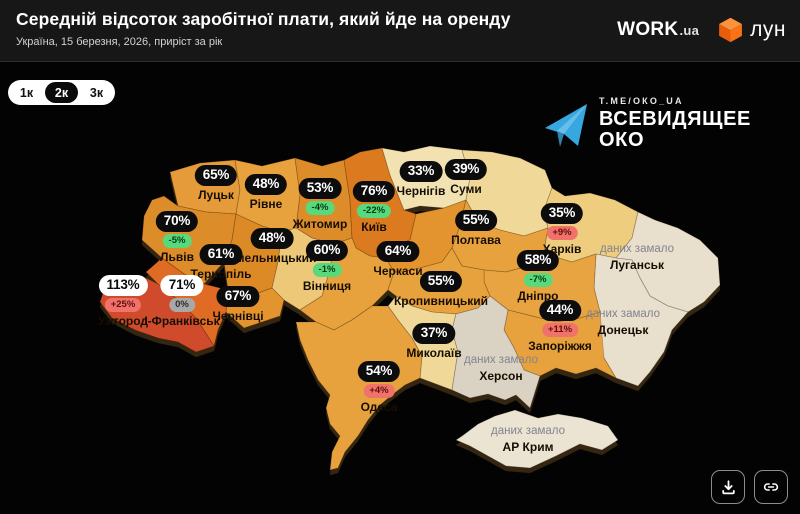 This screenshot has width=800, height=514. I want to click on copy-link-icon, so click(771, 487).